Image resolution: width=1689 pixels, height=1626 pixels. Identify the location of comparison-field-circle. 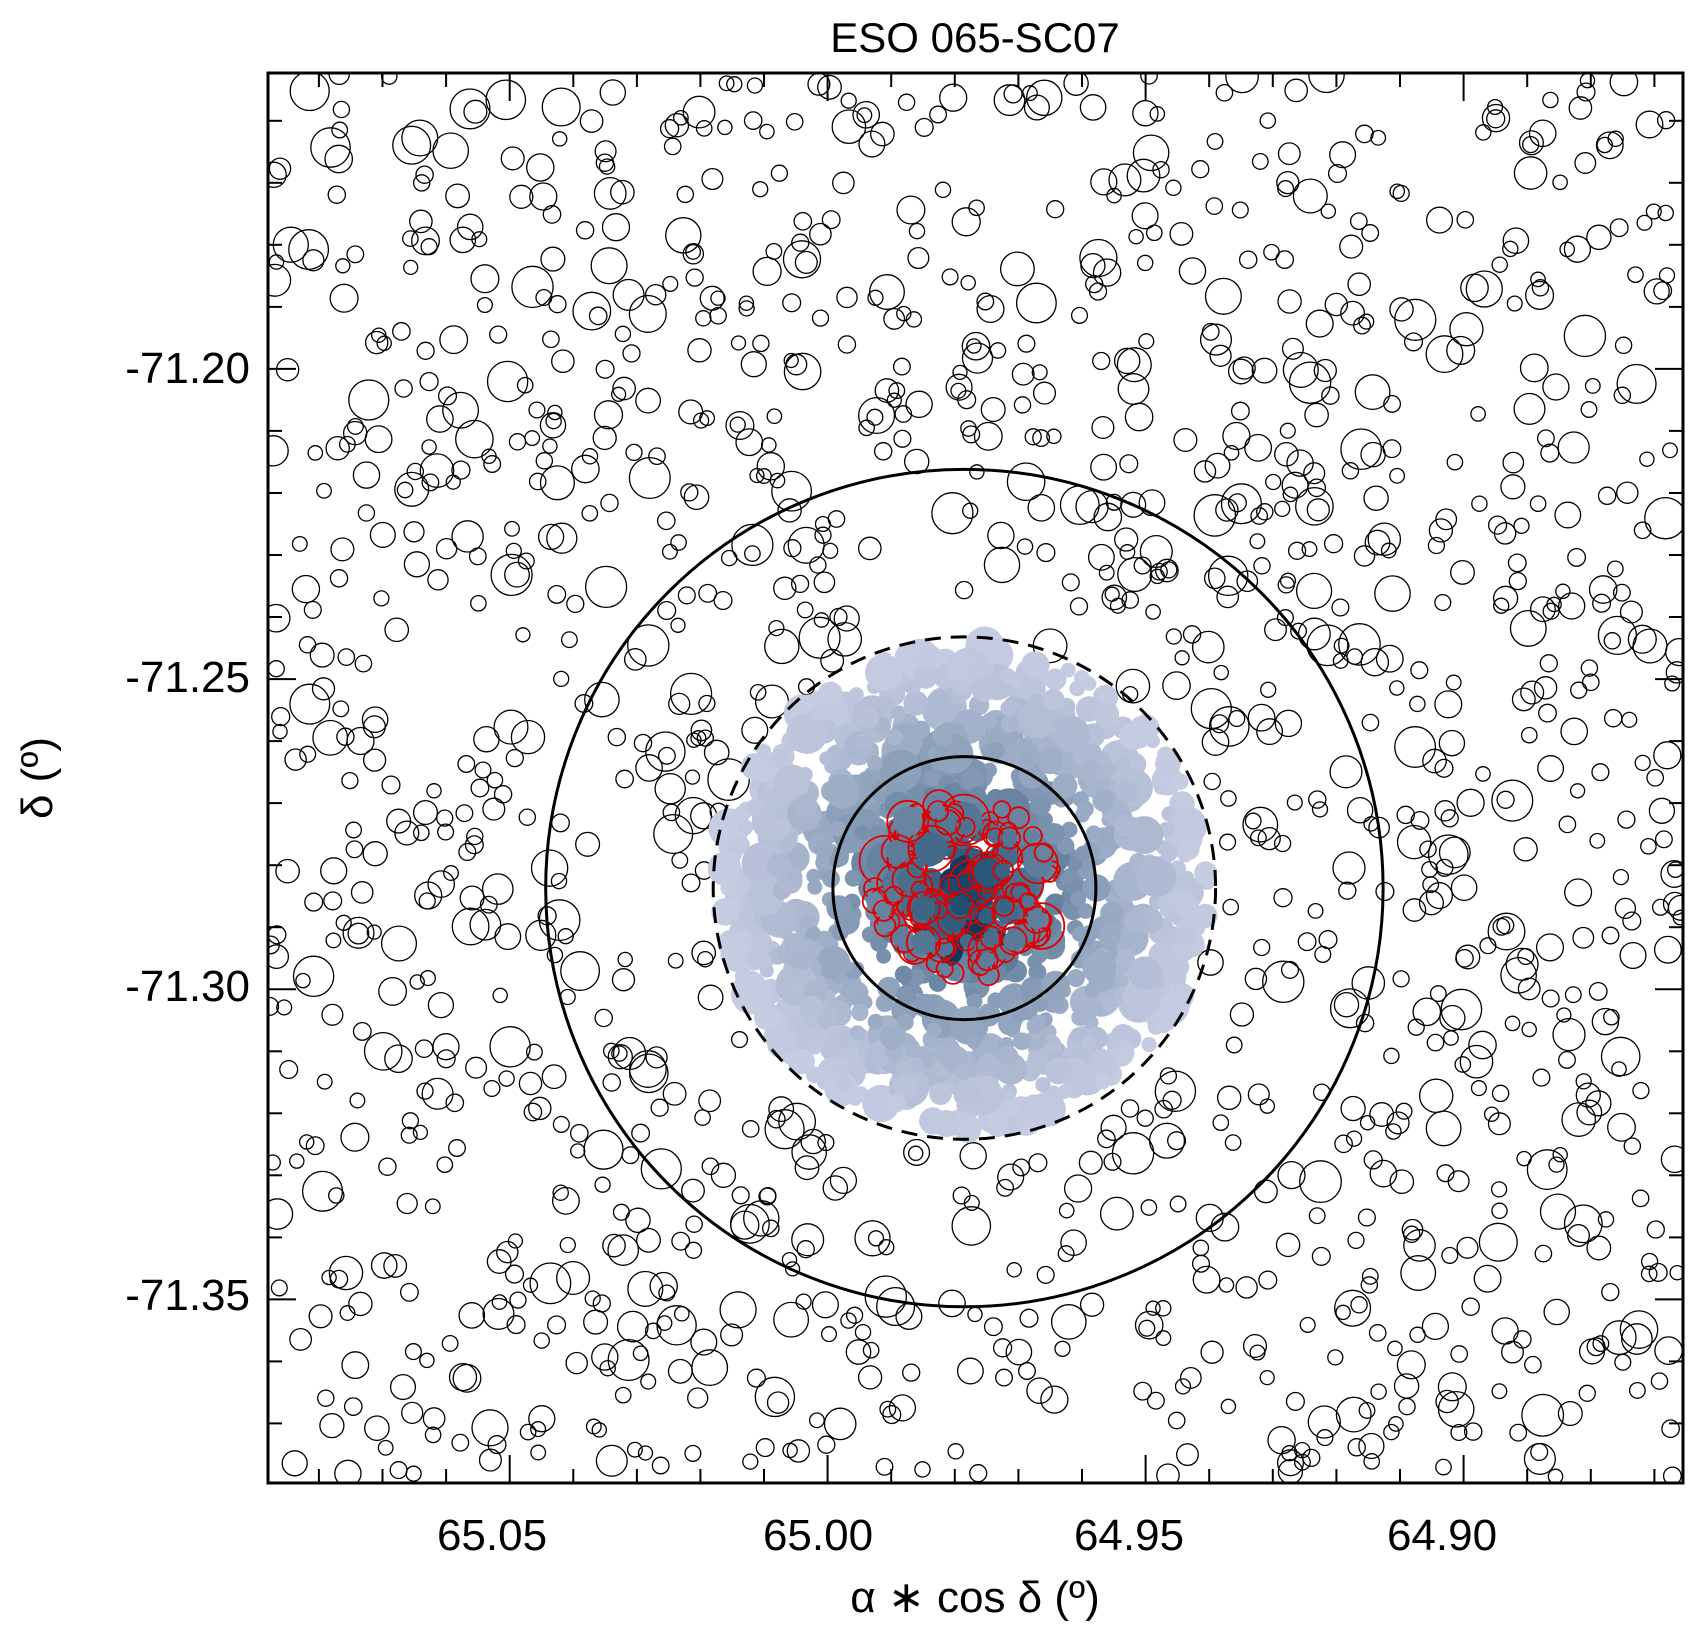
(964, 888).